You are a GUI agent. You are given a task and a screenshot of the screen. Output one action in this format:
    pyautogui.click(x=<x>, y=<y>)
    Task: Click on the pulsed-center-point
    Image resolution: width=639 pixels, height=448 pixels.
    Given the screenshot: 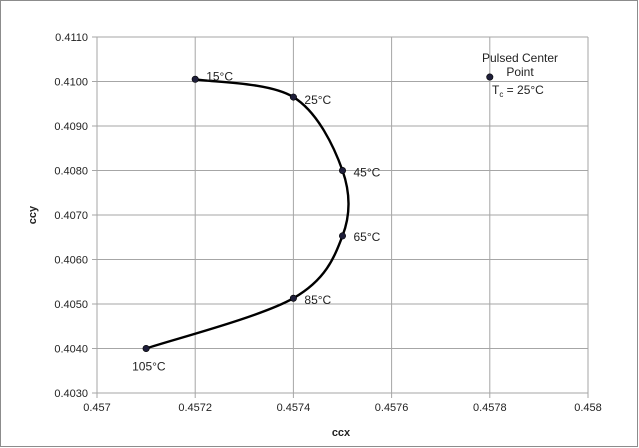 What is the action you would take?
    pyautogui.click(x=490, y=77)
    